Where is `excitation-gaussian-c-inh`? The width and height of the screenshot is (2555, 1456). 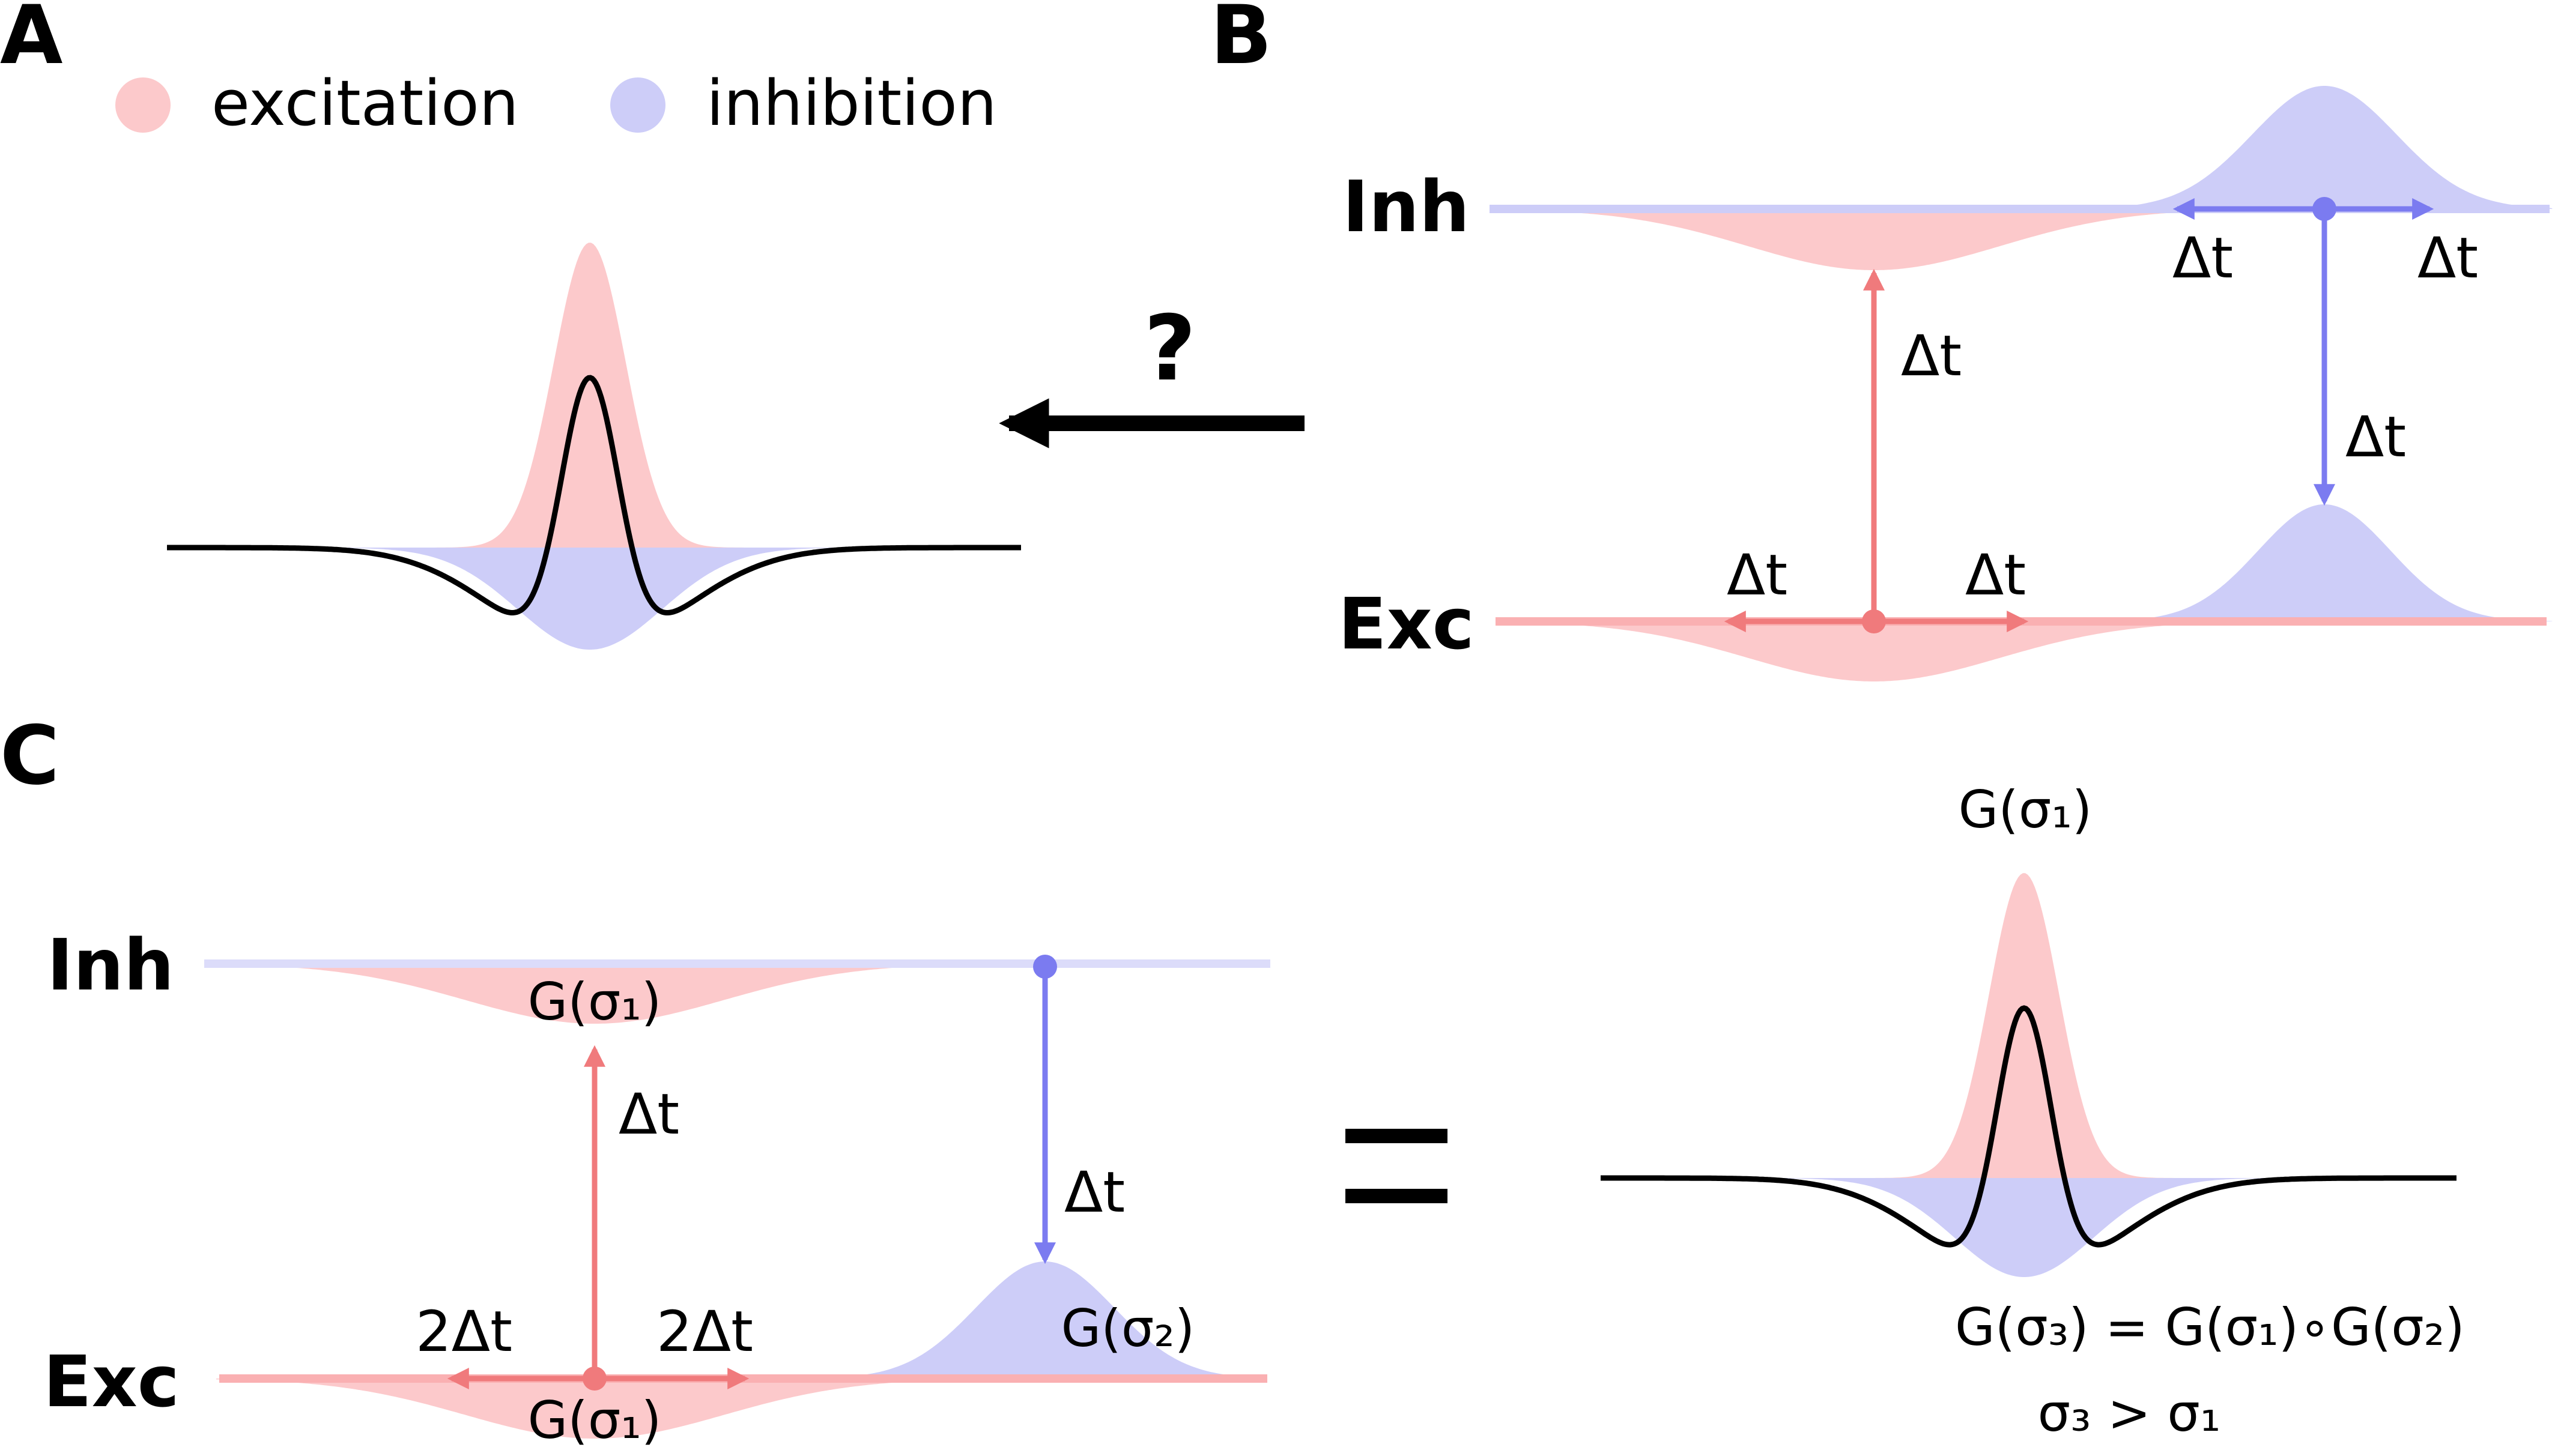 excitation-gaussian-c-inh is located at coordinates (600, 994).